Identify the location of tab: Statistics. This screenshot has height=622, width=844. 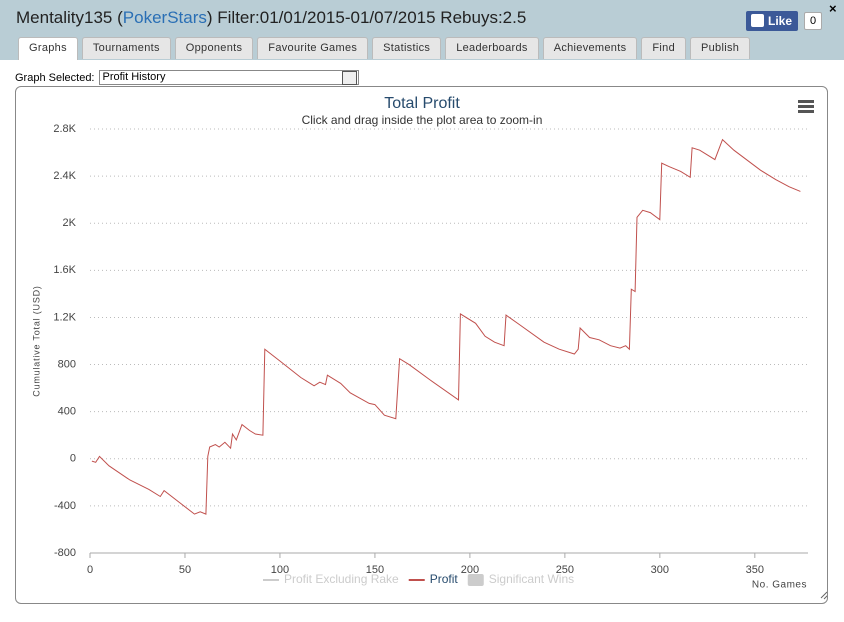
(407, 48).